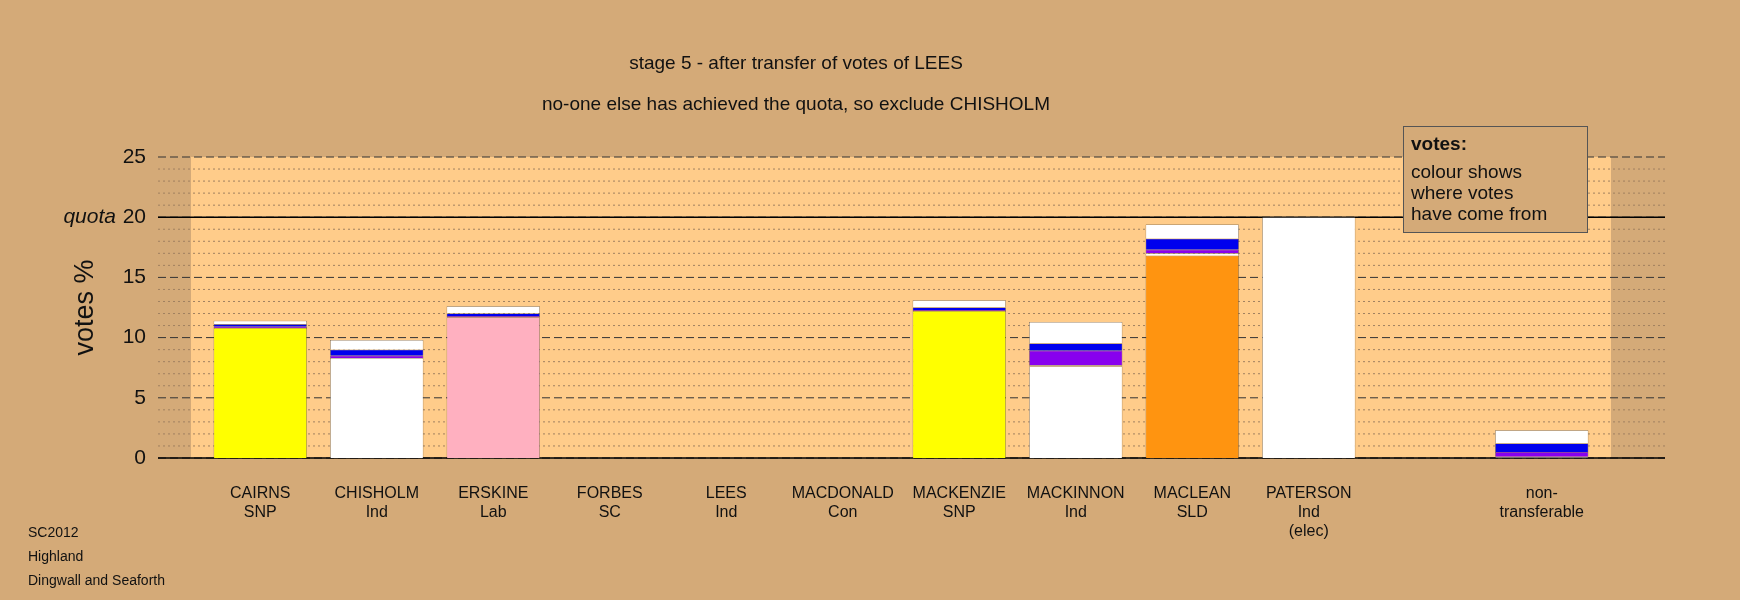 The width and height of the screenshot is (1740, 600). What do you see at coordinates (96, 580) in the screenshot?
I see `text: Dingwall and Seaforth` at bounding box center [96, 580].